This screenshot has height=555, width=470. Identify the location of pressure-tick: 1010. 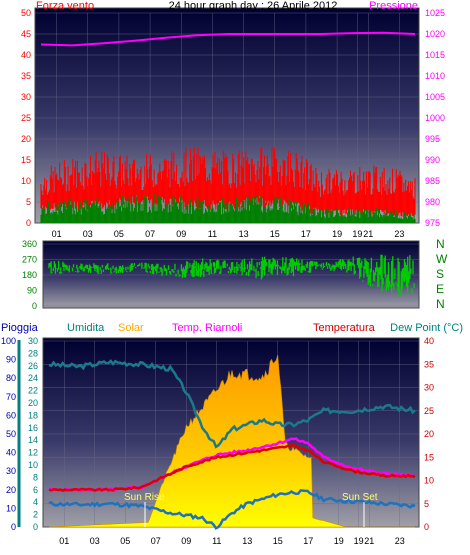
(435, 76).